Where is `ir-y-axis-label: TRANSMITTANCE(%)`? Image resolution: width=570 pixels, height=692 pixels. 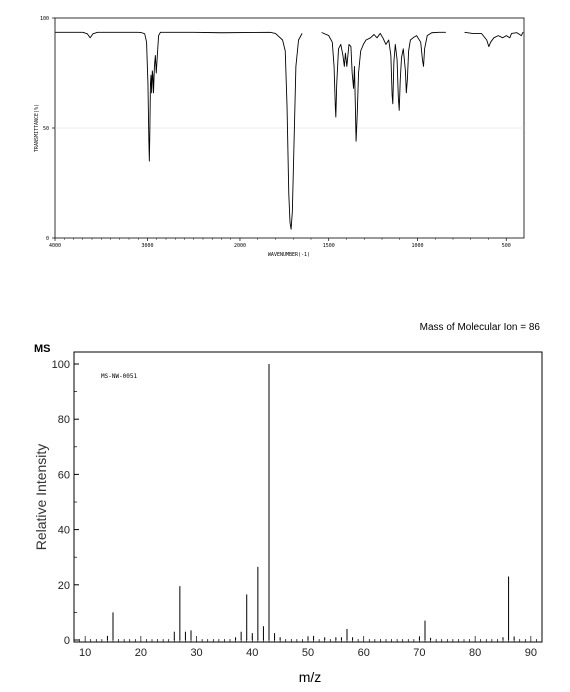
ir-y-axis-label: TRANSMITTANCE(%) is located at coordinates (37, 128).